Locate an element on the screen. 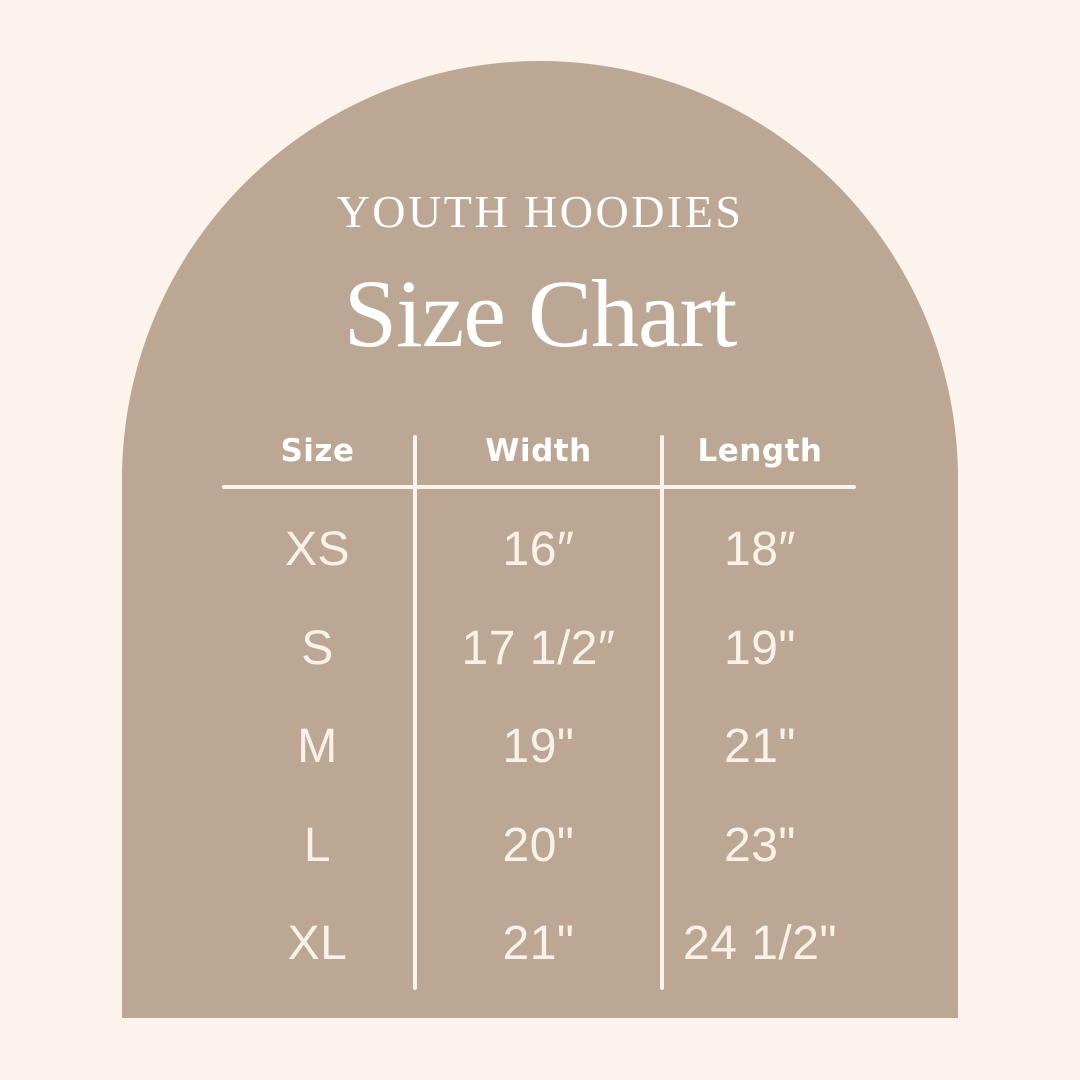 The height and width of the screenshot is (1080, 1080). table-row: S is located at coordinates (317, 648).